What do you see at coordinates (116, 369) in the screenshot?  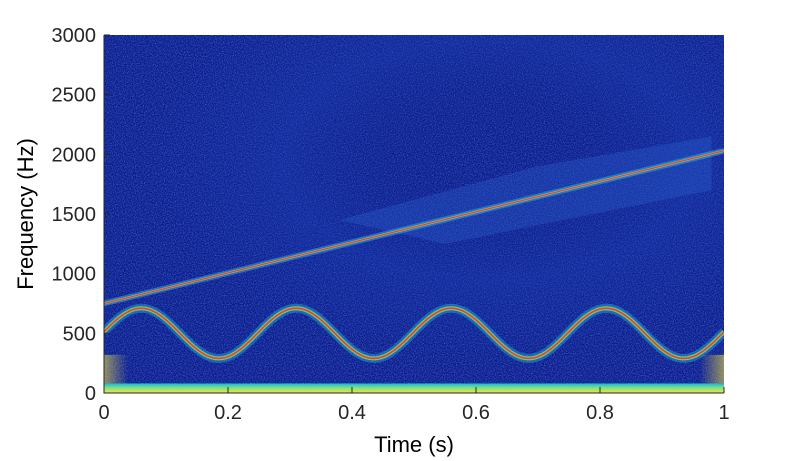 I see `low-band-edge-left` at bounding box center [116, 369].